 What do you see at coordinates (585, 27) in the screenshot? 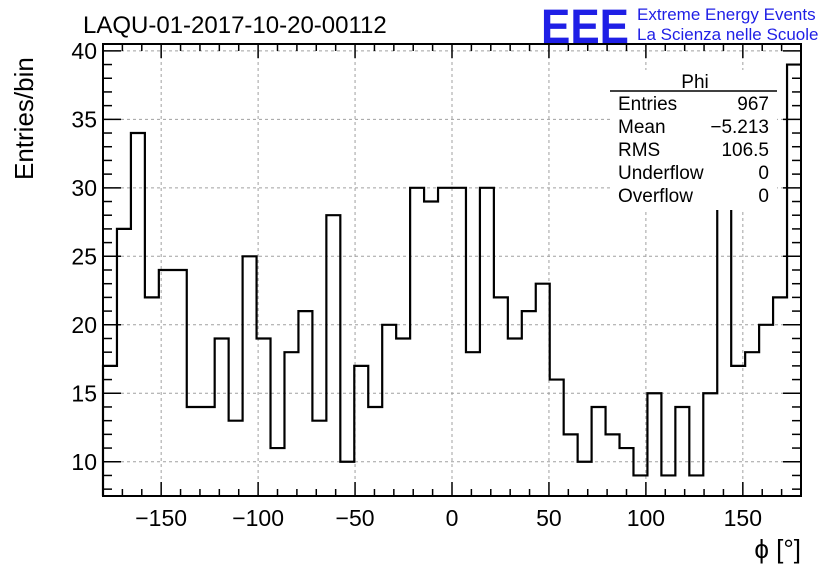
I see `logo-mark: EEE` at bounding box center [585, 27].